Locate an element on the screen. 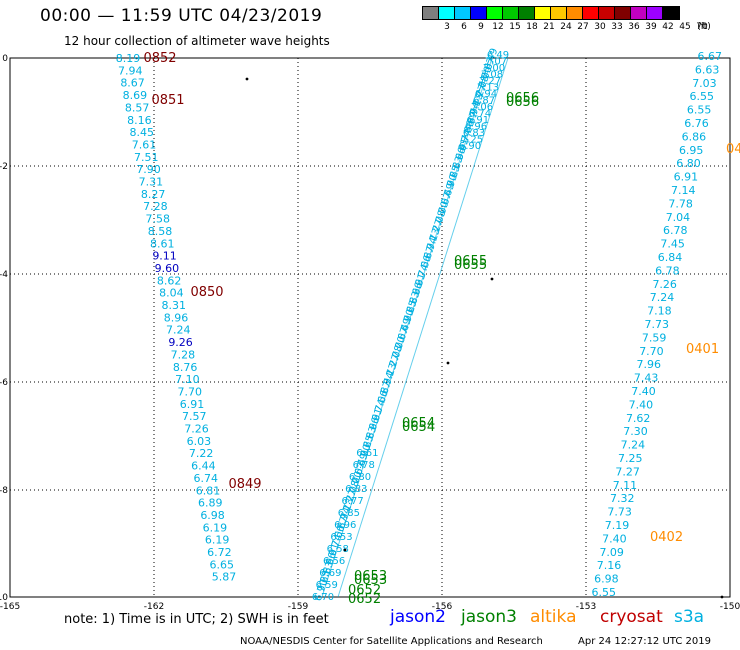 This screenshot has width=740, height=650. colorbar-label: 42 is located at coordinates (668, 27).